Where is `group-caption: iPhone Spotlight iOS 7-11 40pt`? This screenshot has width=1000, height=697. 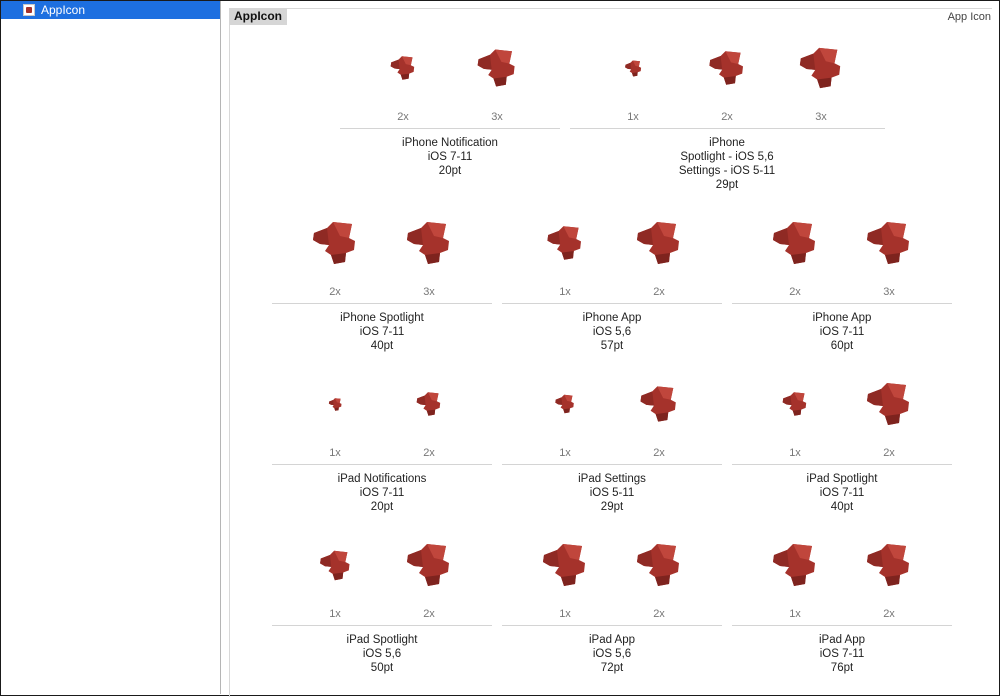 group-caption: iPhone Spotlight iOS 7-11 40pt is located at coordinates (382, 332).